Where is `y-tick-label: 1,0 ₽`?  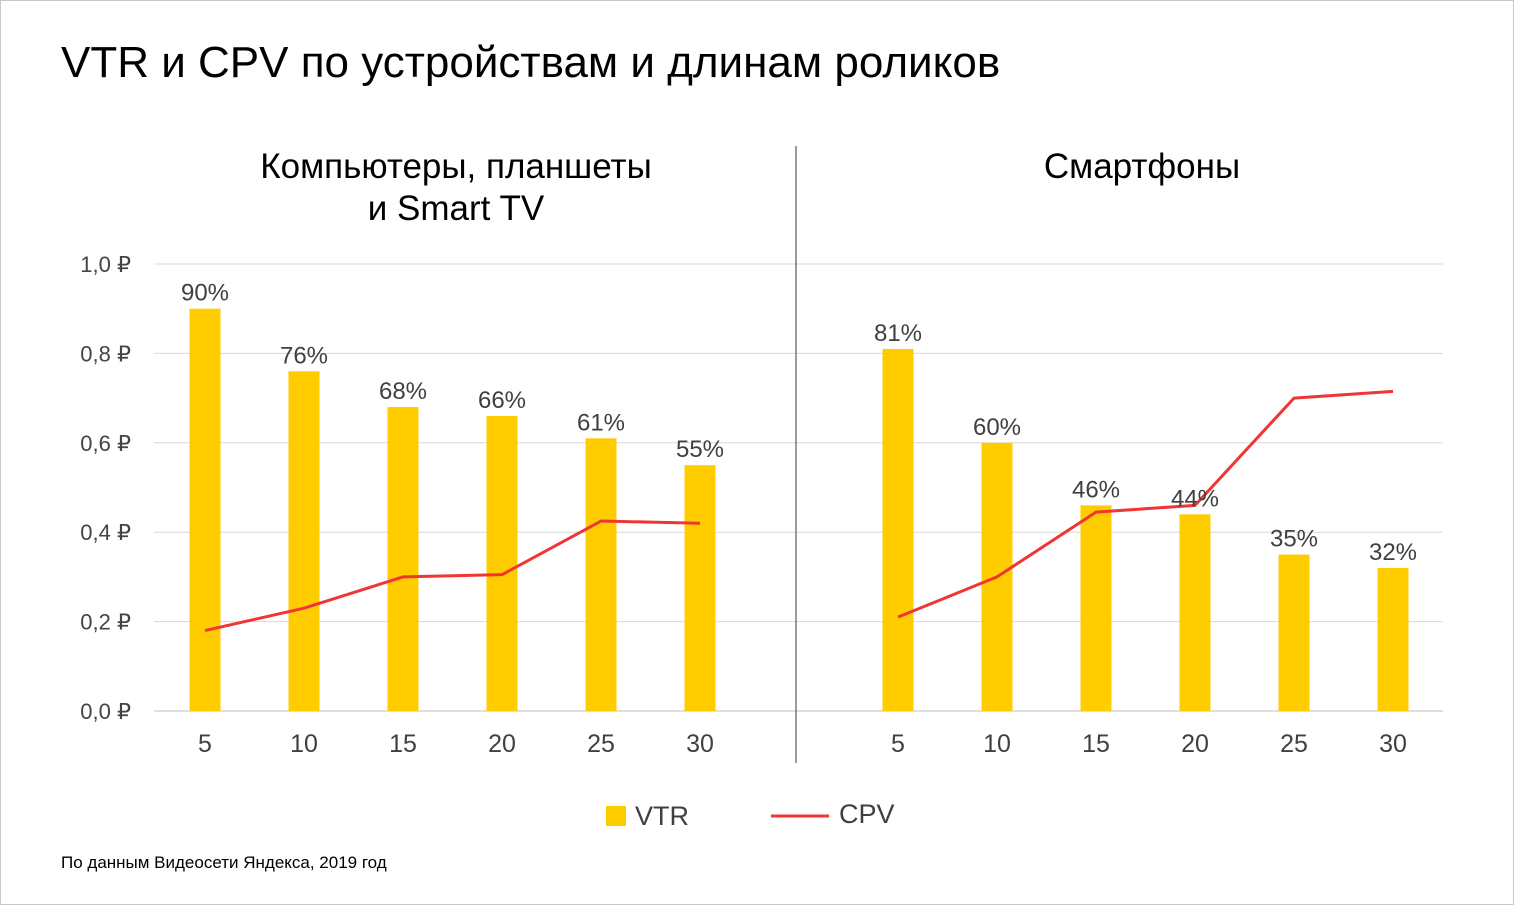
y-tick-label: 1,0 ₽ is located at coordinates (105, 264).